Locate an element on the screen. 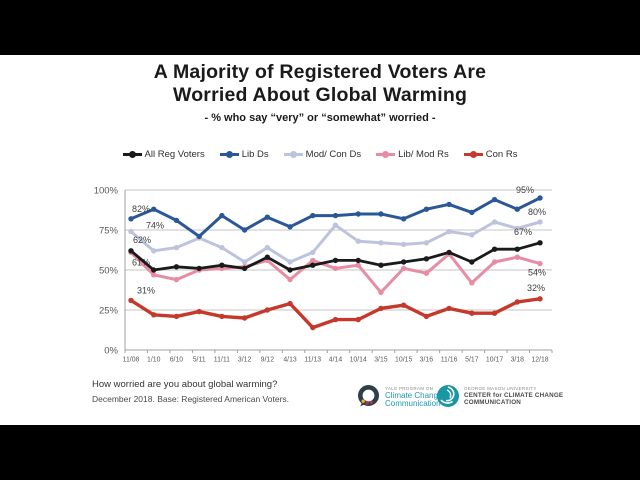  legend-item-lib-mod-rs: Lib/ Mod Rs is located at coordinates (412, 154).